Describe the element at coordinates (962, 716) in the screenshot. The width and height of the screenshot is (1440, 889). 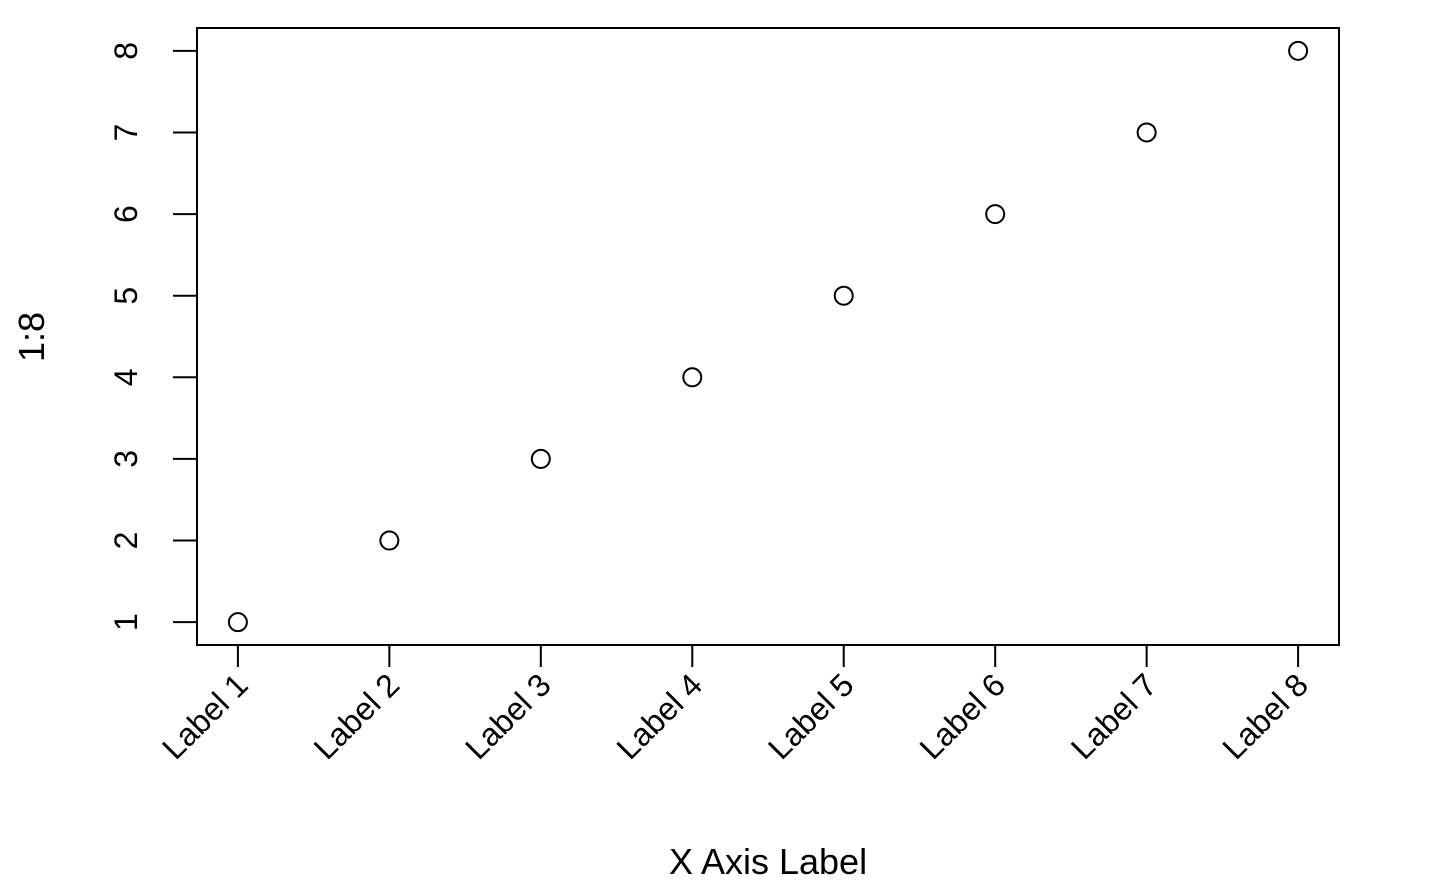
I see `x-tick-label: Label 6` at that location.